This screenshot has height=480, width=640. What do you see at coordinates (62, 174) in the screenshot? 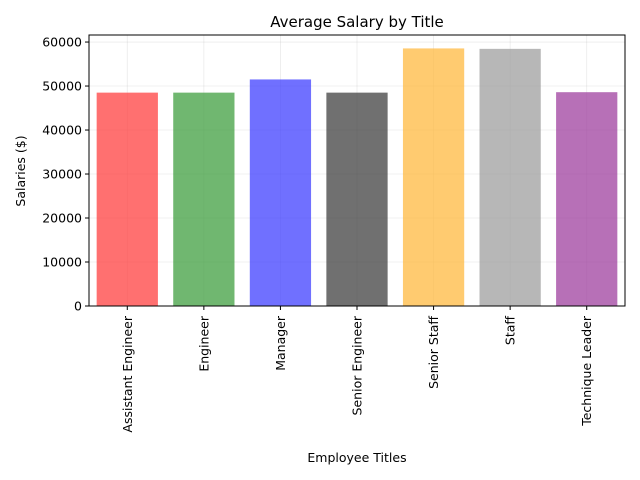
I see `y-tick-label: 30000` at bounding box center [62, 174].